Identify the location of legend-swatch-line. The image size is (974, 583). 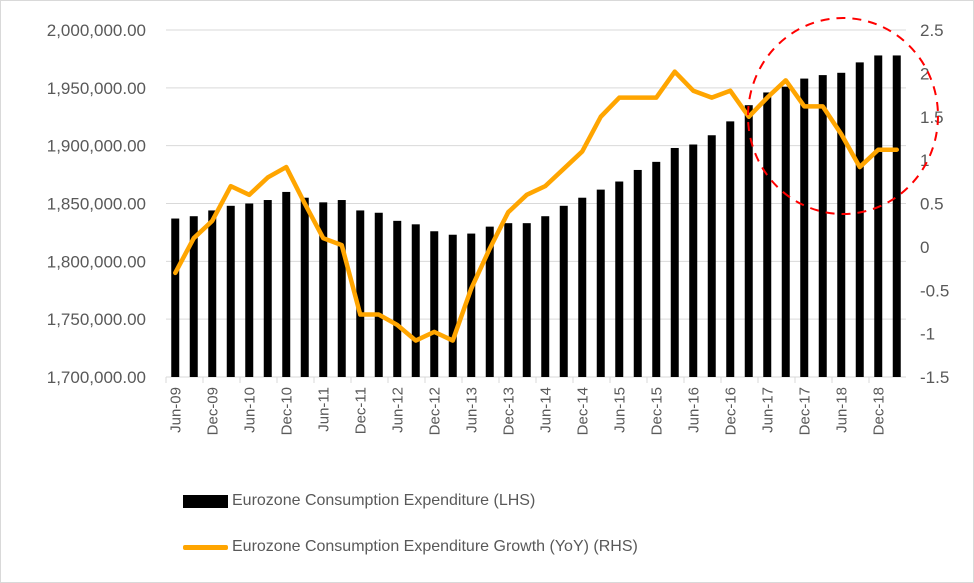
(205, 547).